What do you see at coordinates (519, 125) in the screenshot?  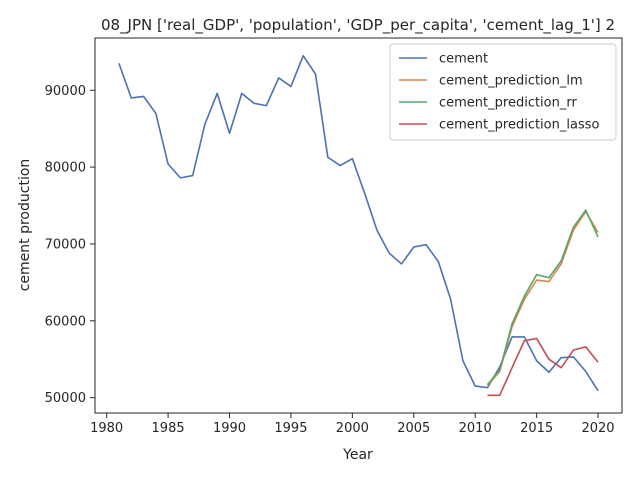 I see `legend-label: cement_prediction_lasso` at bounding box center [519, 125].